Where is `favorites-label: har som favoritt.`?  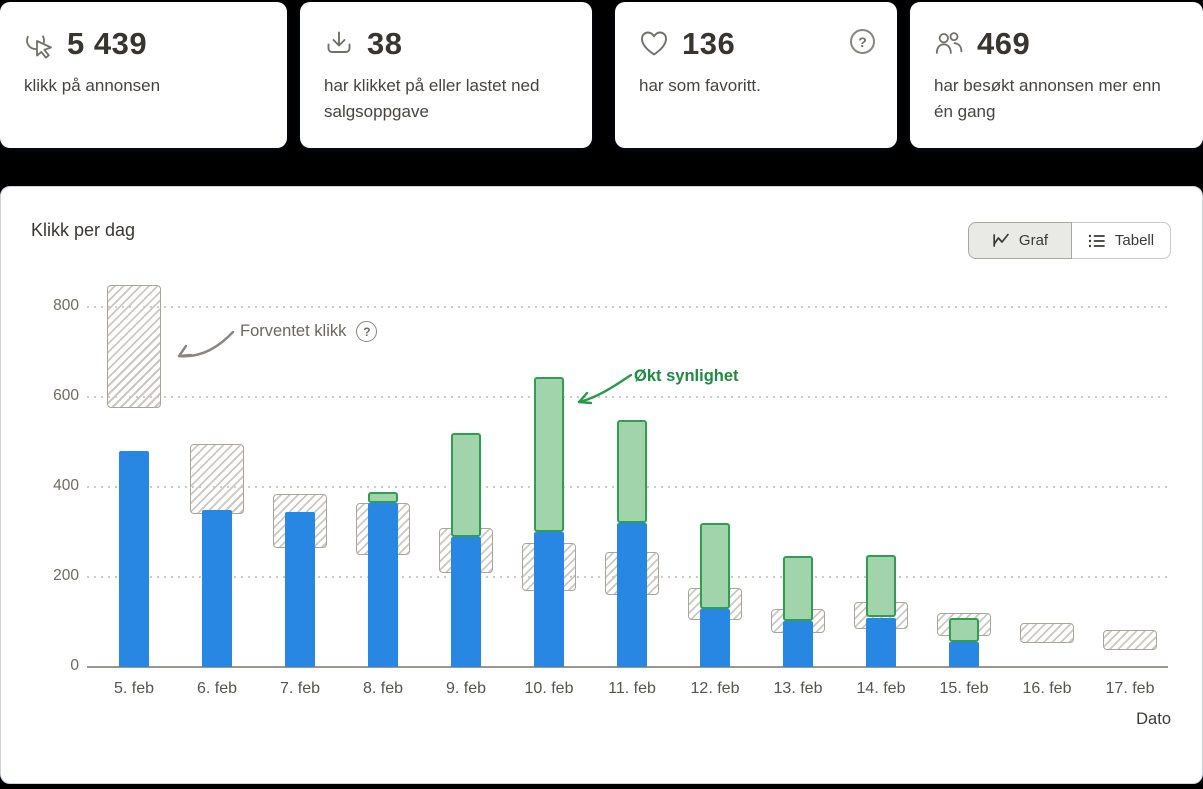 favorites-label: har som favoritt. is located at coordinates (700, 85).